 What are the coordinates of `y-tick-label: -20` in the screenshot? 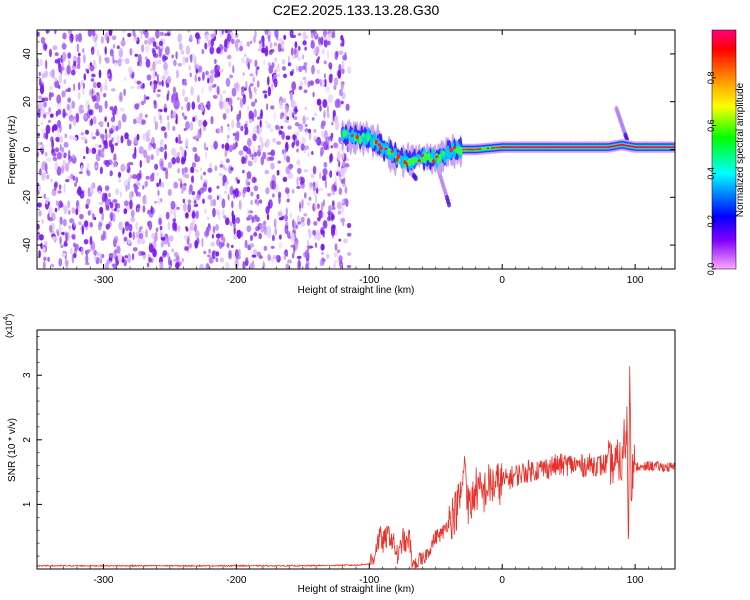 It's located at (27, 197).